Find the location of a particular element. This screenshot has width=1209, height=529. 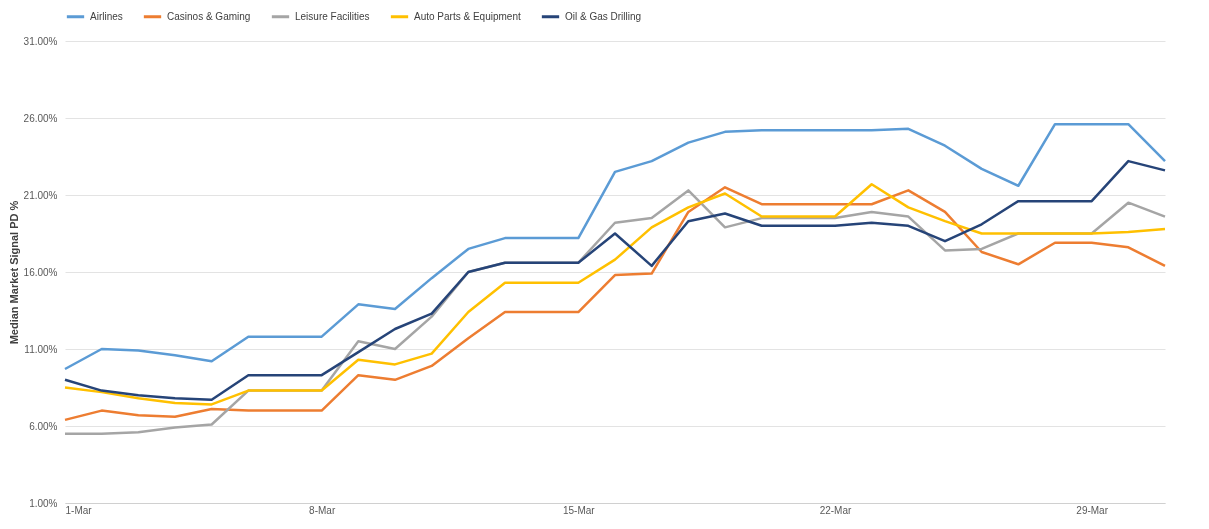

legend-label: Auto Parts & Equipment is located at coordinates (467, 16).